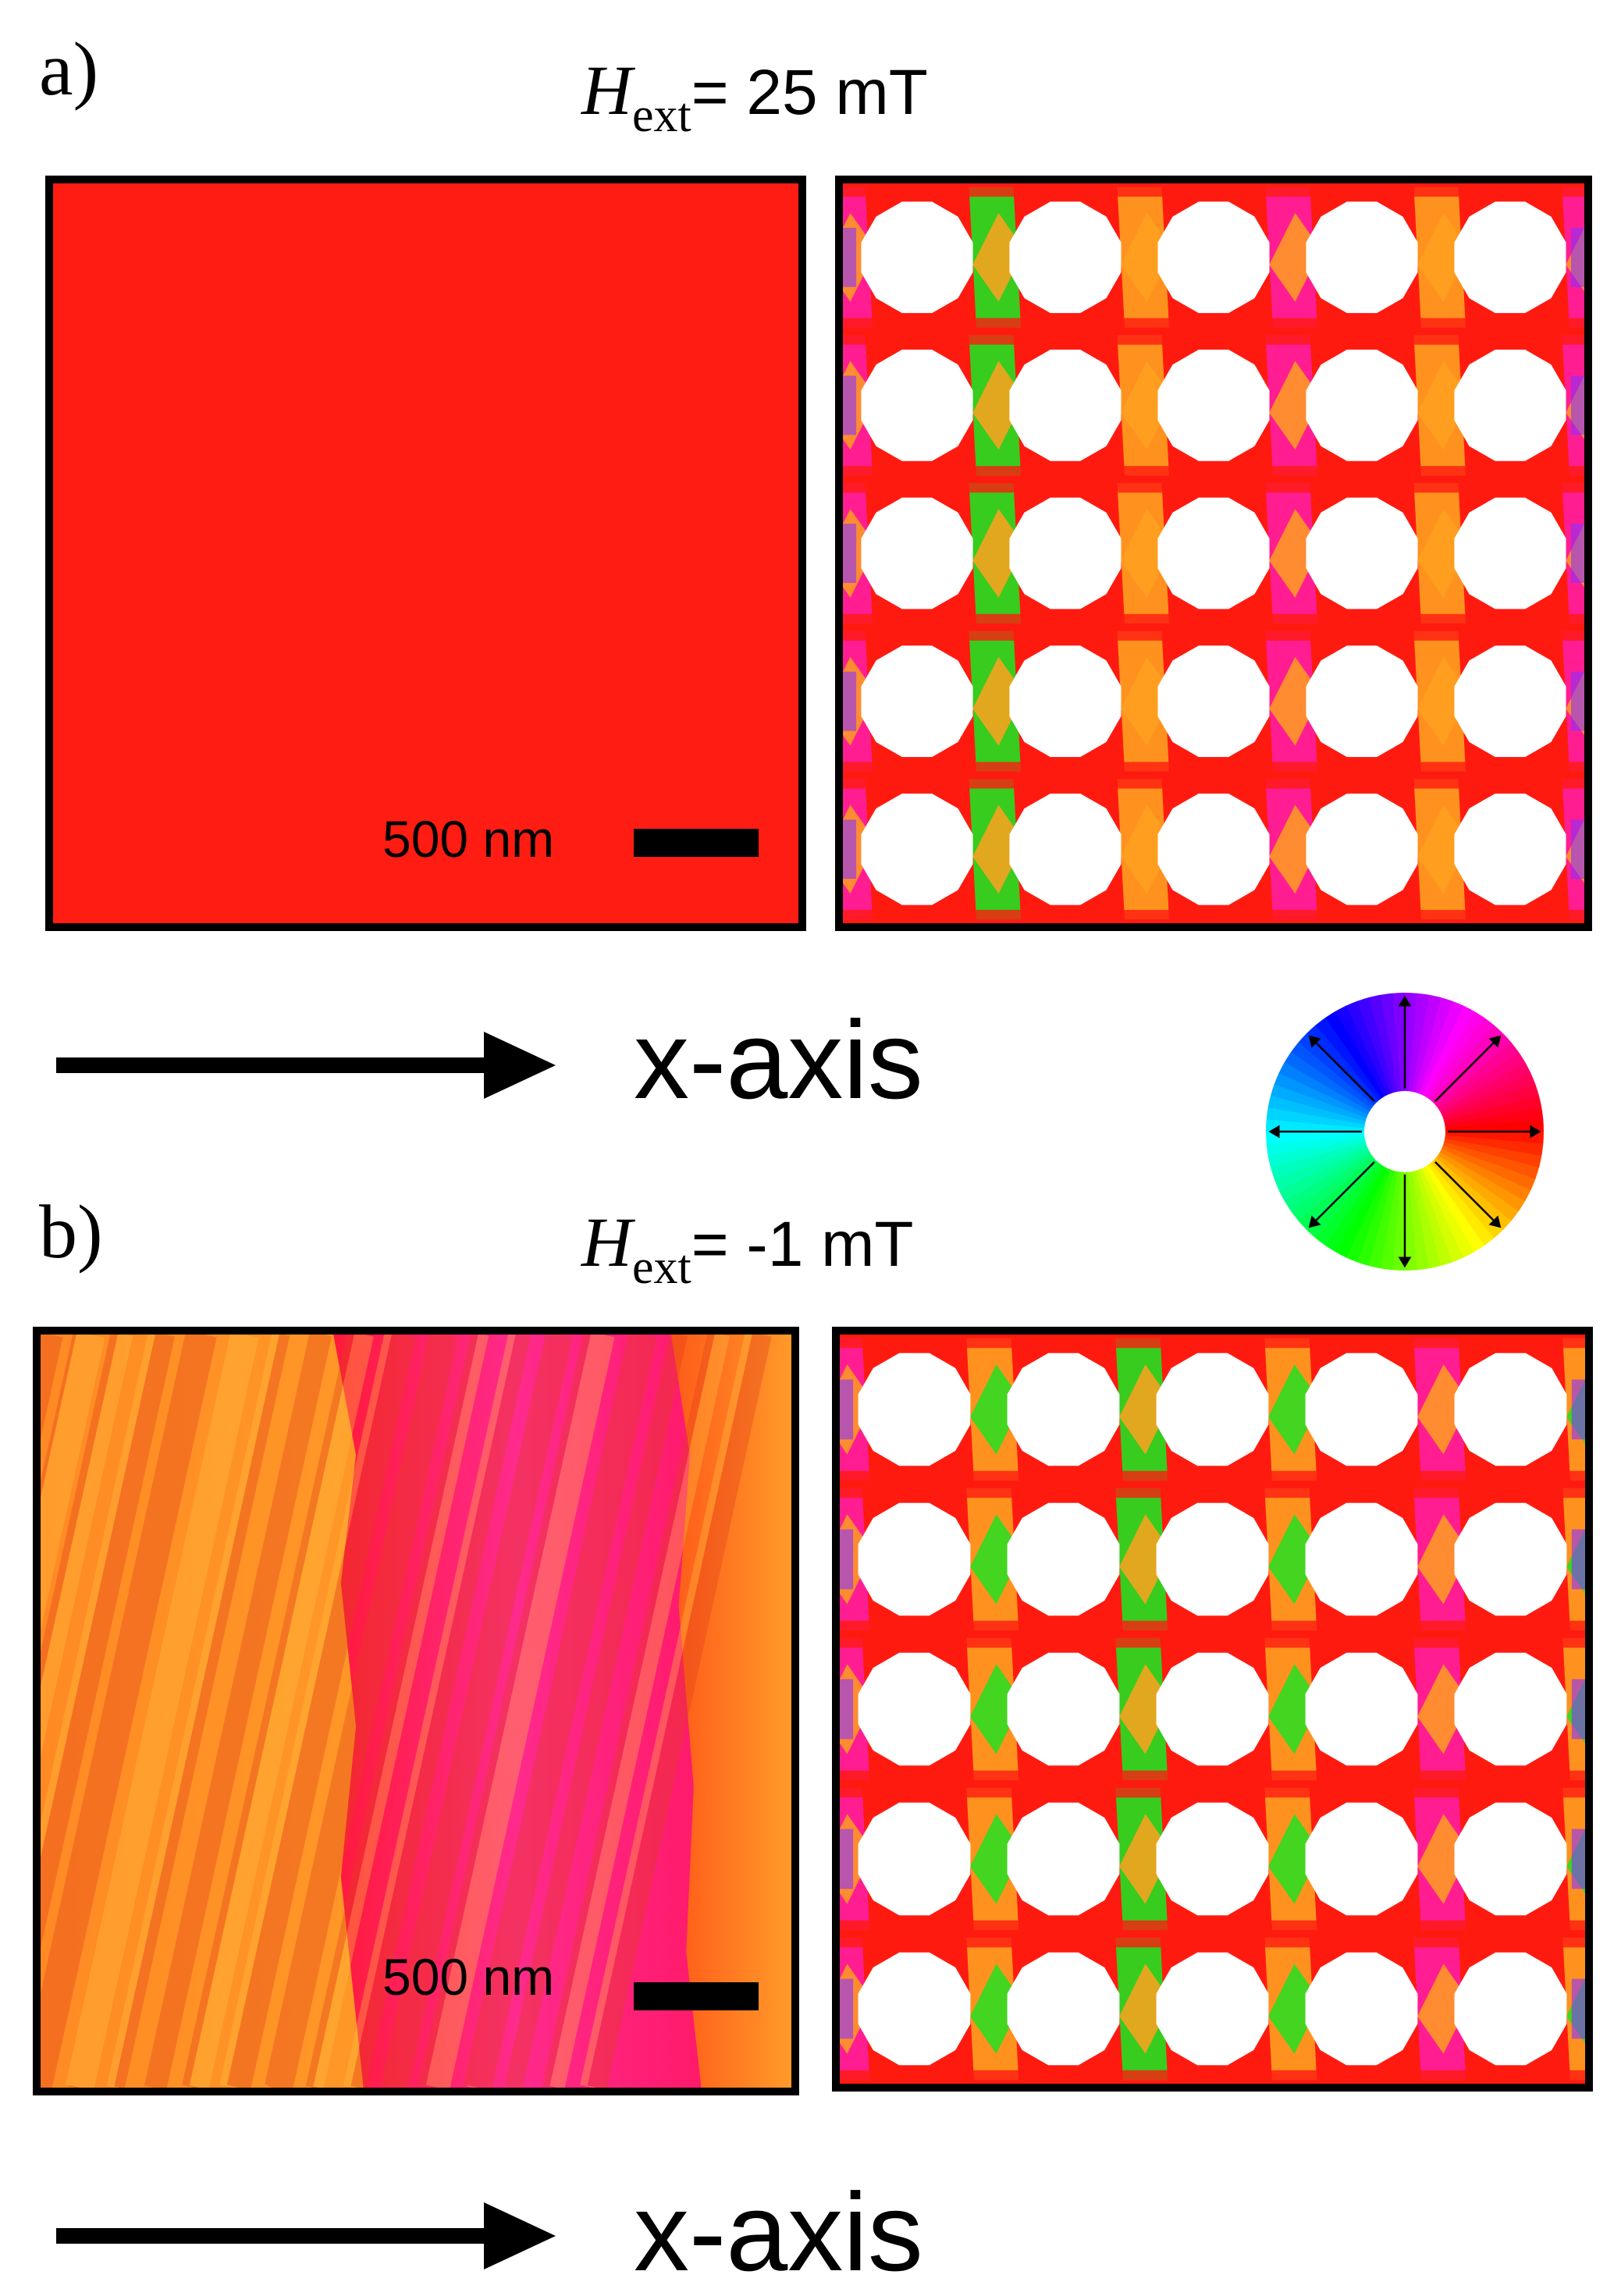 The height and width of the screenshot is (2296, 1621). I want to click on panel-b-field-label: Hext= -1 mT, so click(747, 1250).